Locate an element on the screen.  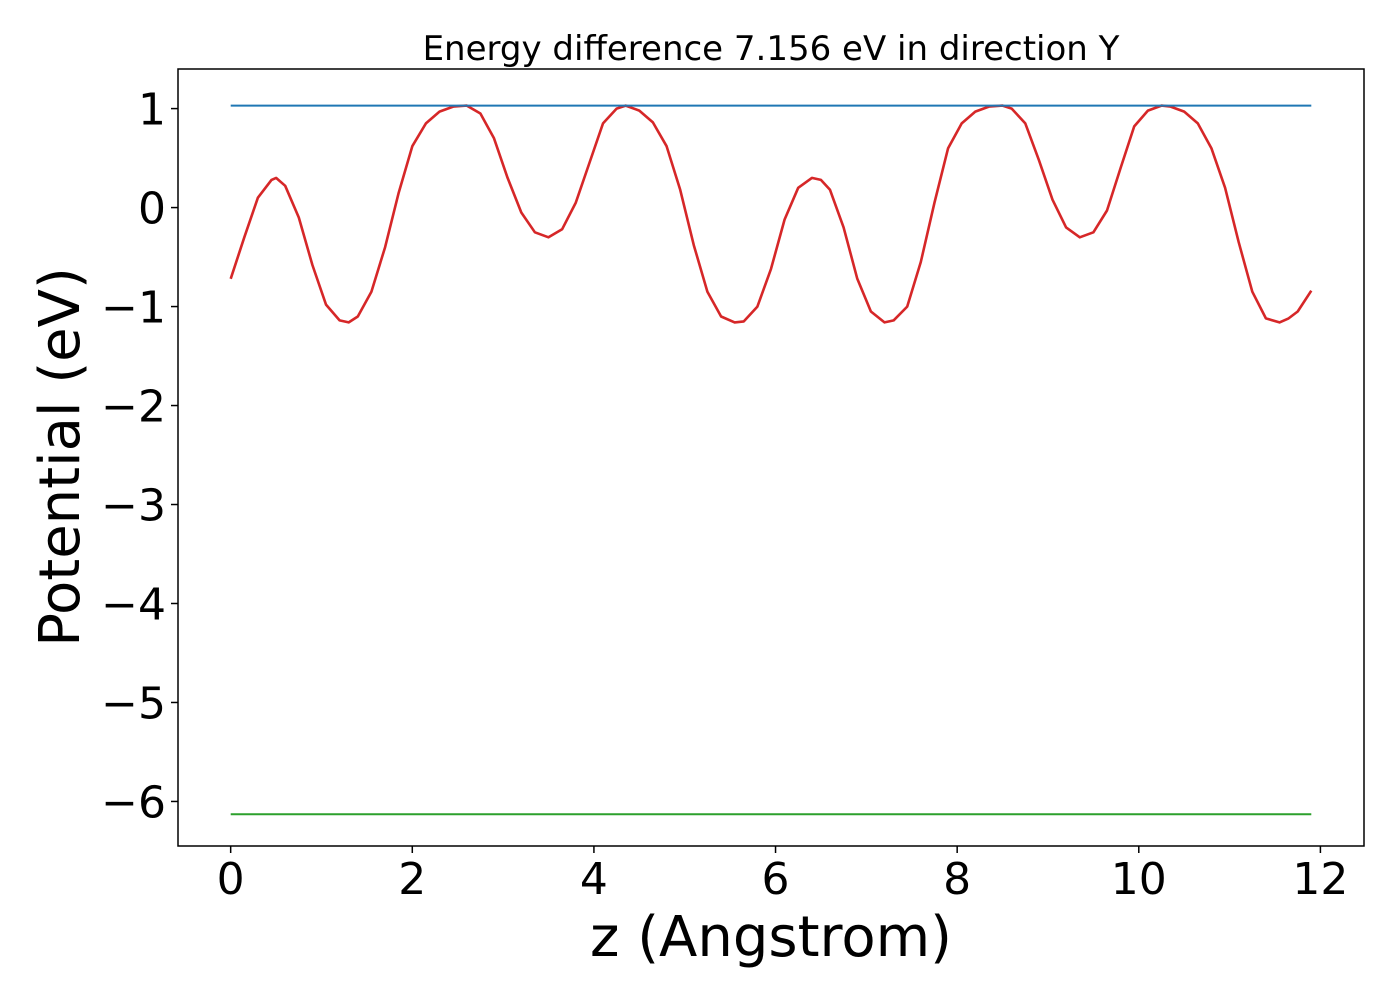
x-tick-label: 8 is located at coordinates (957, 879).